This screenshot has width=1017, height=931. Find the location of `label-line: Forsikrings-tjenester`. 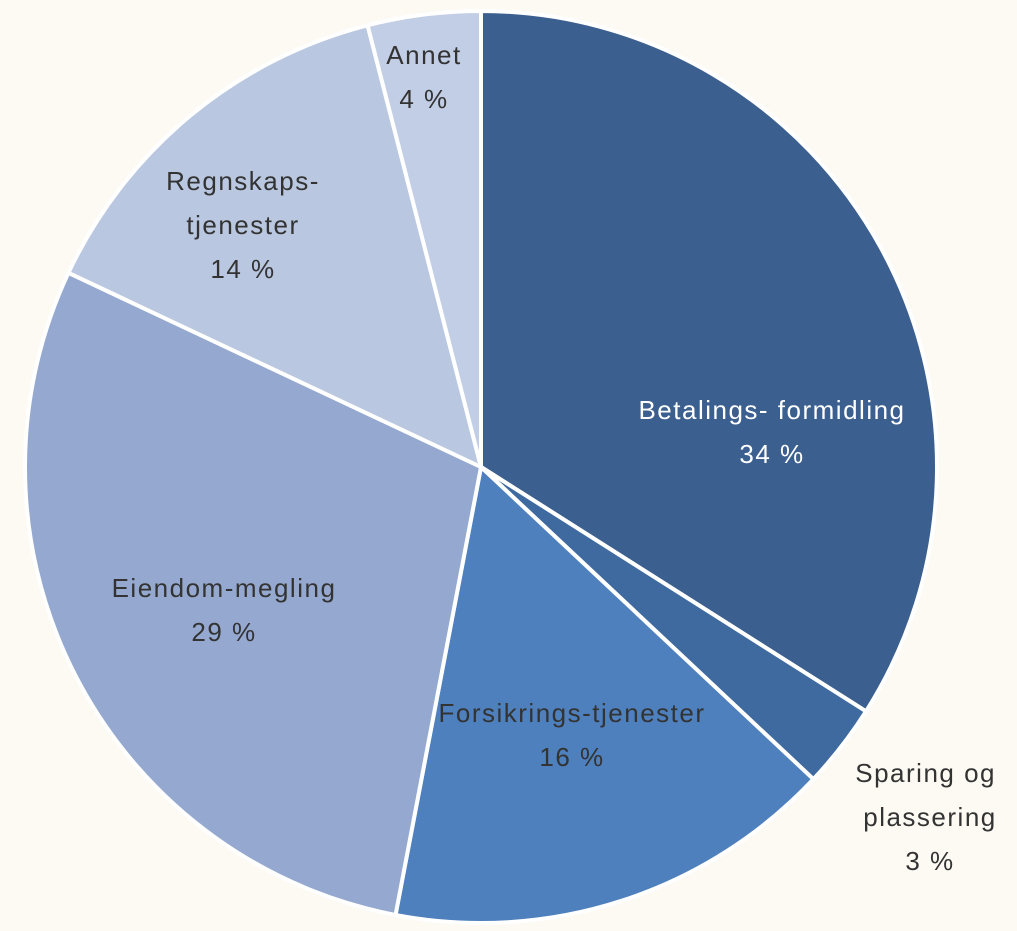

label-line: Forsikrings-tjenester is located at coordinates (571, 713).